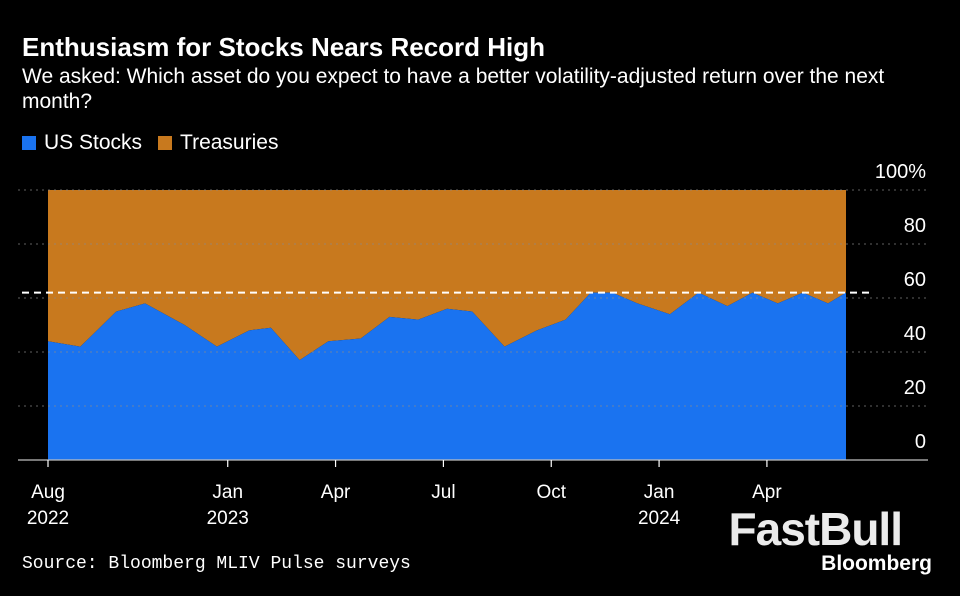  Describe the element at coordinates (336, 492) in the screenshot. I see `x-tick-label-2-0: Apr` at that location.